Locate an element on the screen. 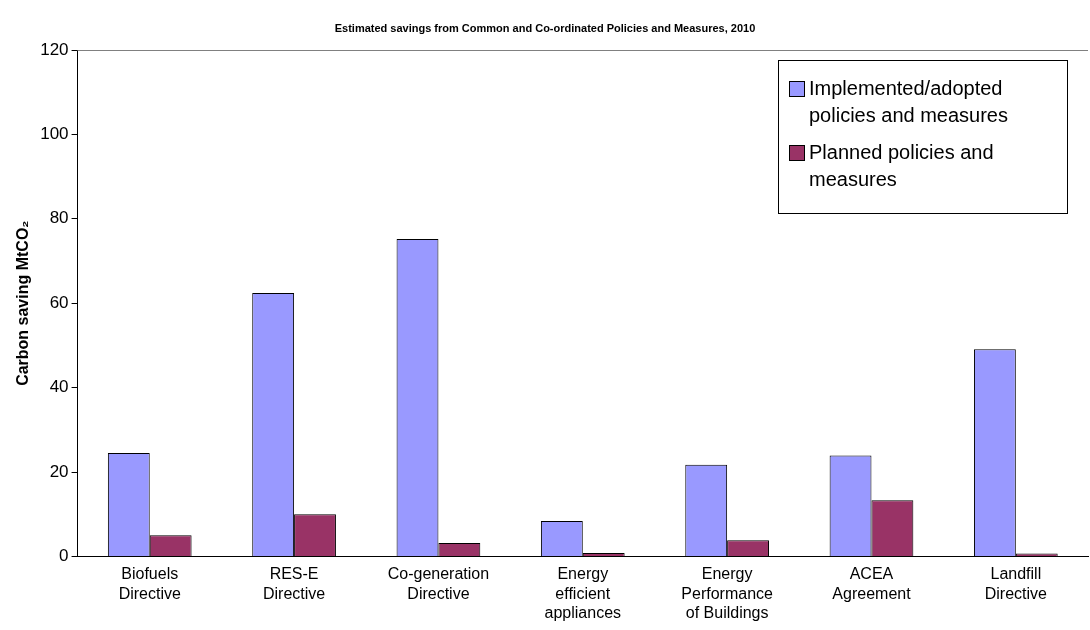 Image resolution: width=1090 pixels, height=630 pixels. y-tick-label: 80 is located at coordinates (59, 218).